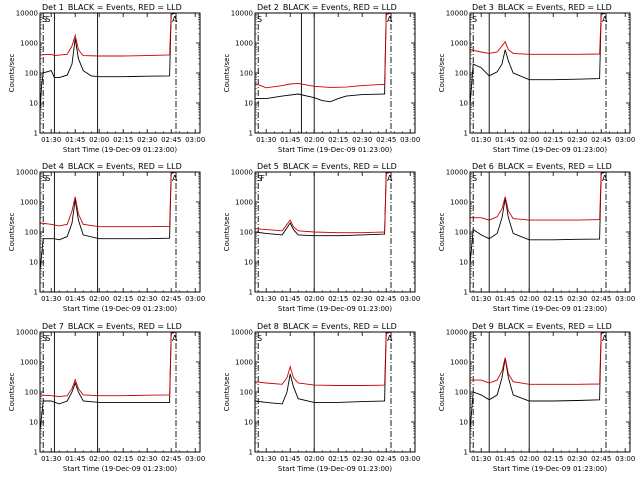 The height and width of the screenshot is (480, 640). Describe the element at coordinates (53, 7) in the screenshot. I see `panel-title-detector: Det 1` at that location.